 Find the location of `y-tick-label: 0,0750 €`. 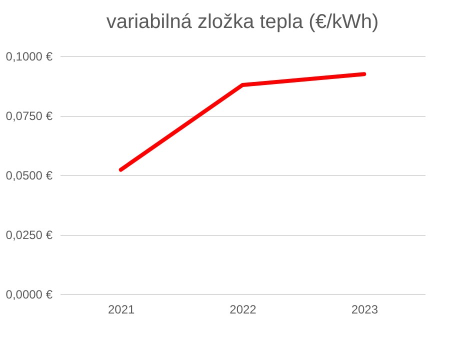

y-tick-label: 0,0750 € is located at coordinates (29, 116).